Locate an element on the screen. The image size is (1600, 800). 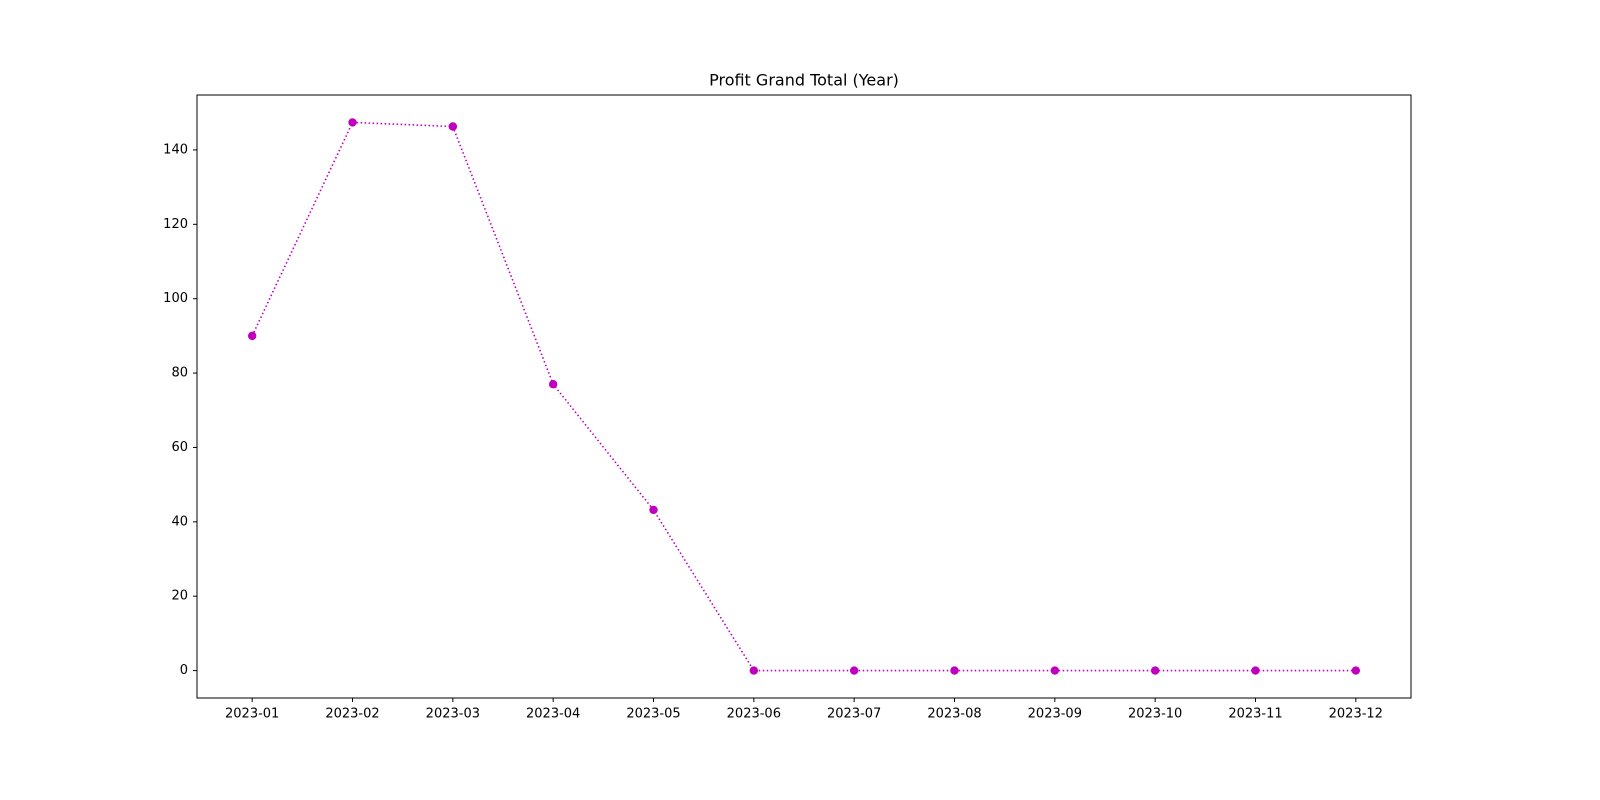
x-tick-label: 2023-04 is located at coordinates (553, 714).